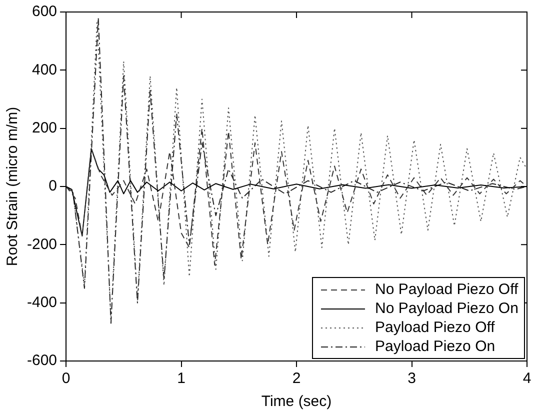 The width and height of the screenshot is (543, 413). What do you see at coordinates (42, 244) in the screenshot?
I see `y-tick-label: -200` at bounding box center [42, 244].